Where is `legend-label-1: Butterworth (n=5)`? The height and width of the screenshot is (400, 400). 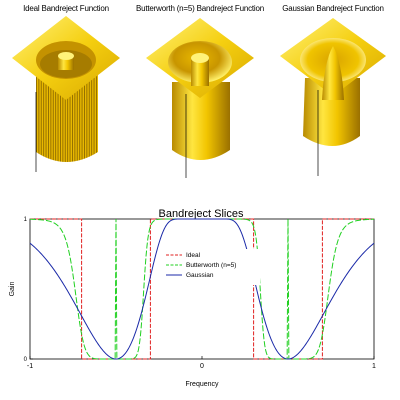
legend-label-1: Butterworth (n=5) is located at coordinates (211, 265).